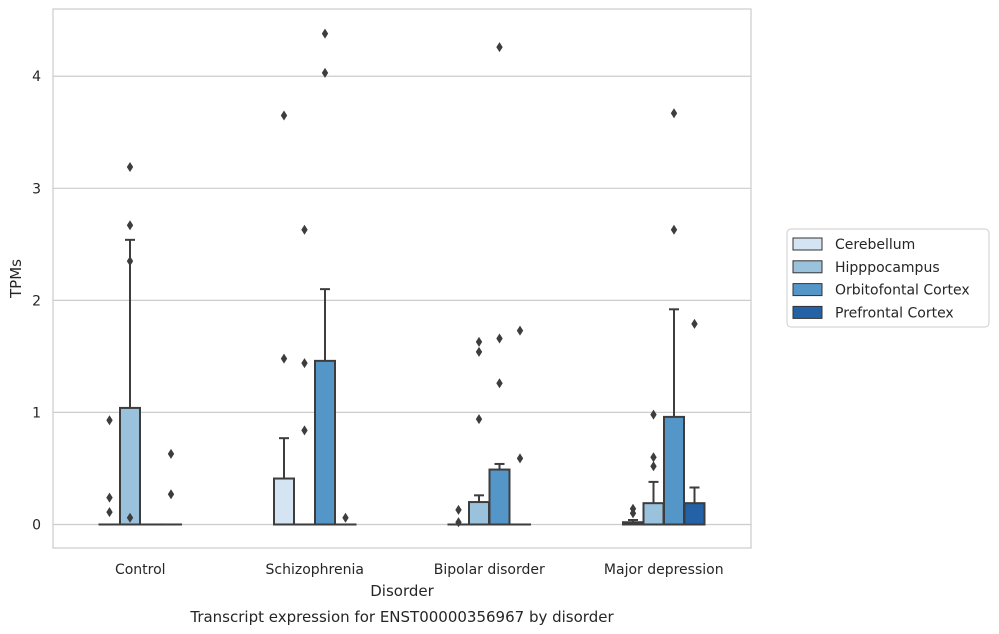  I want to click on y-tick-labels: 0 1 2 3 4, so click(36, 301).